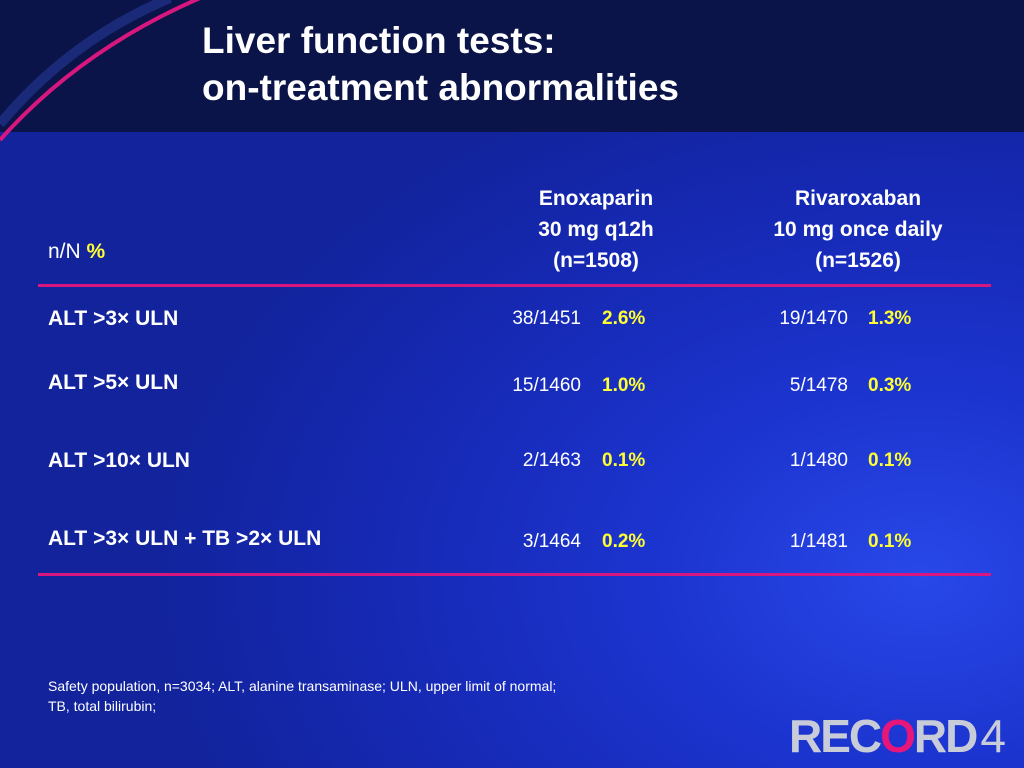 This screenshot has height=768, width=1024. I want to click on column-header-enoxaparin-line3: (n=1508), so click(596, 260).